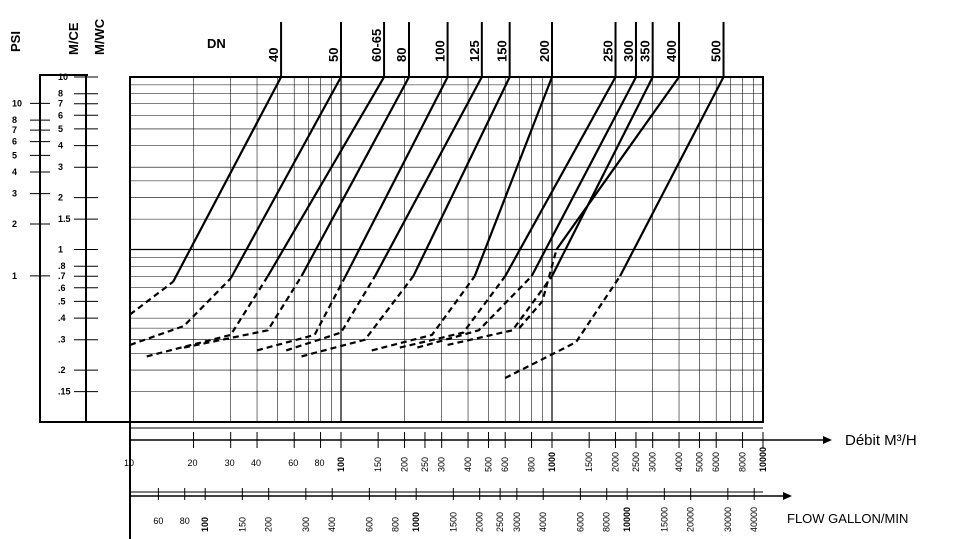 This screenshot has width=975, height=539. I want to click on flow-gpm-tick-label: 300, so click(306, 524).